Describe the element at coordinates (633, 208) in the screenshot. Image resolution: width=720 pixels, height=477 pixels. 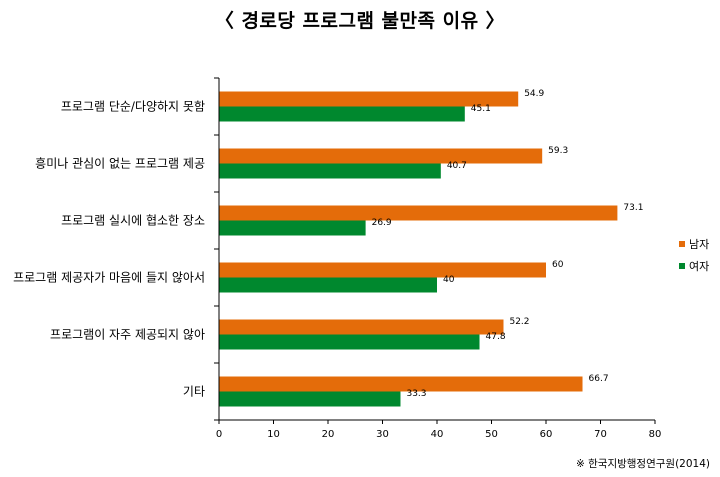
I see `data-label: 73.1` at that location.